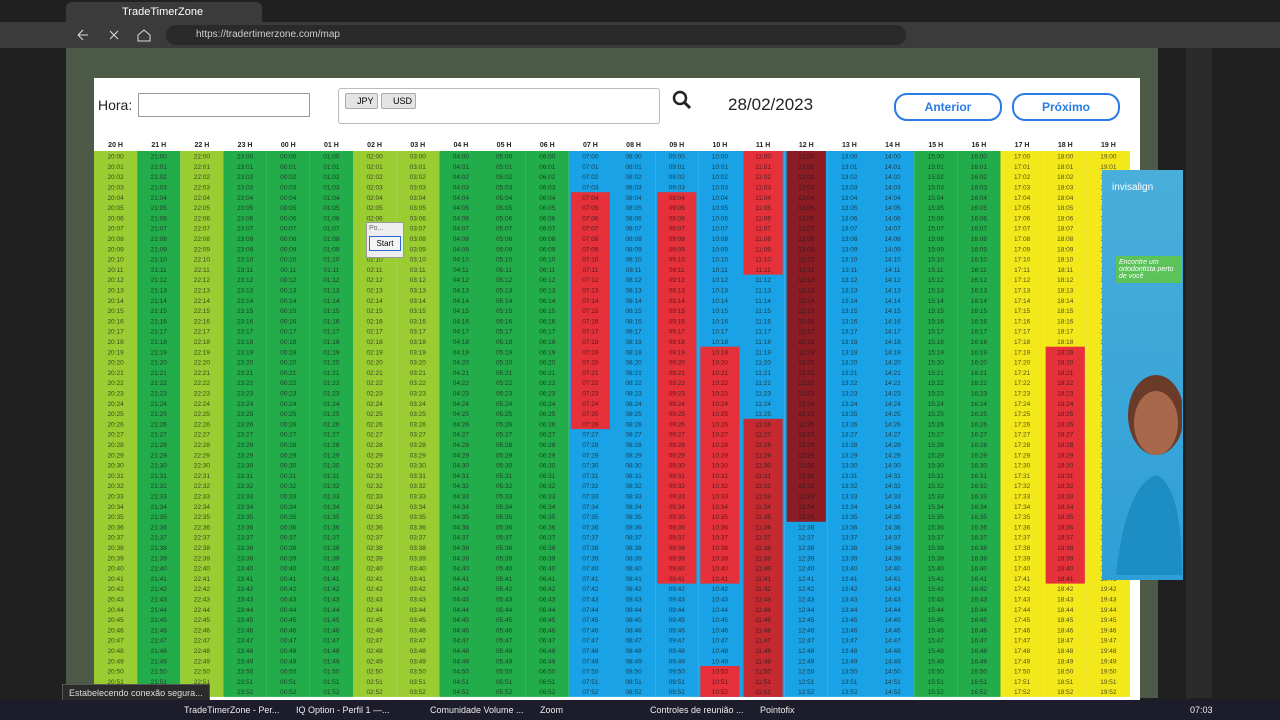 Image resolution: width=1280 pixels, height=720 pixels. Describe the element at coordinates (504, 280) in the screenshot. I see `time-cell: 05:12` at that location.